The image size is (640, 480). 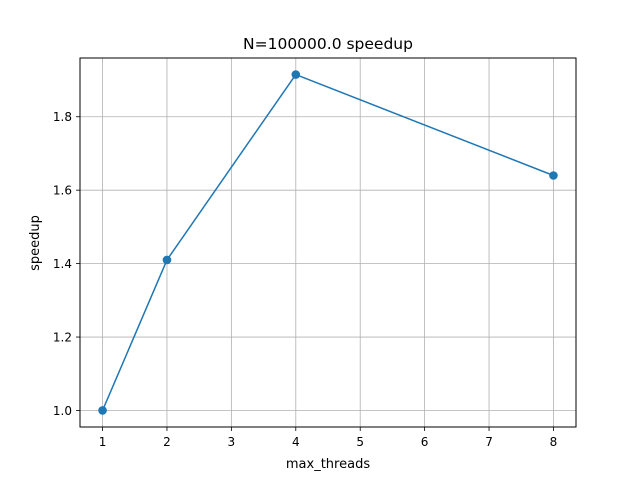 What do you see at coordinates (62, 191) in the screenshot?
I see `y-tick-label: 1.6` at bounding box center [62, 191].